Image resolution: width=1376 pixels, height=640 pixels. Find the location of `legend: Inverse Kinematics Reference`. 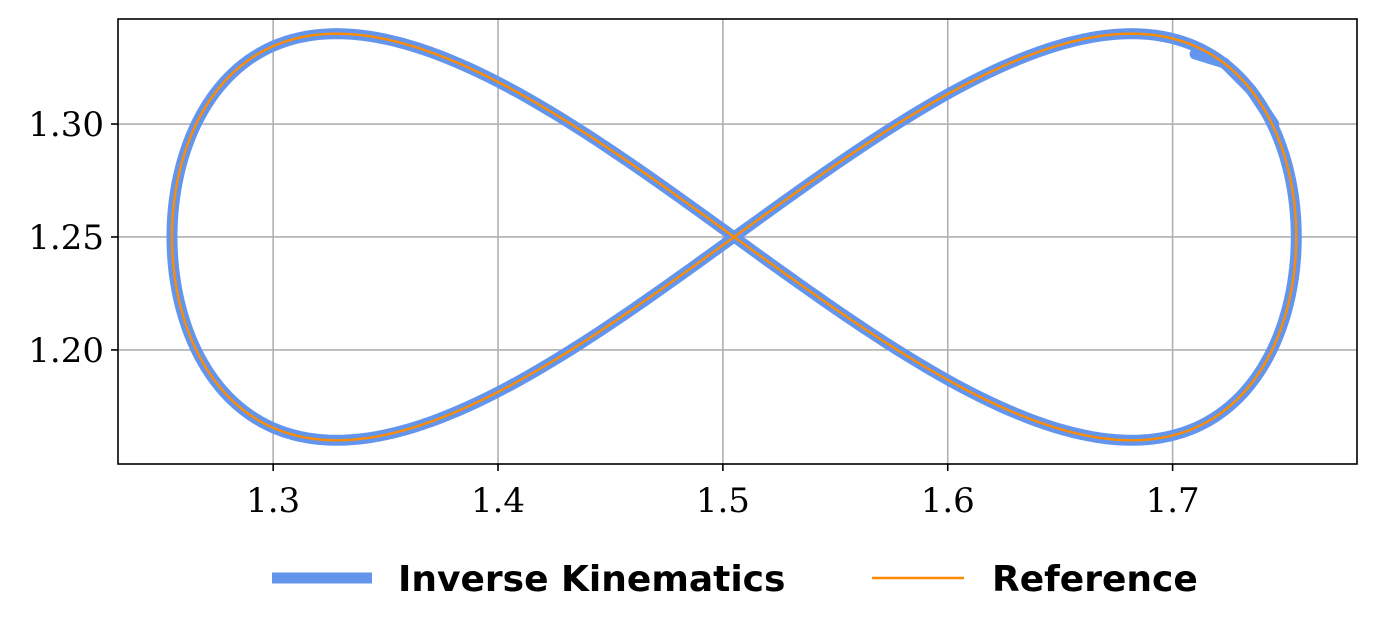

legend: Inverse Kinematics Reference is located at coordinates (735, 579).